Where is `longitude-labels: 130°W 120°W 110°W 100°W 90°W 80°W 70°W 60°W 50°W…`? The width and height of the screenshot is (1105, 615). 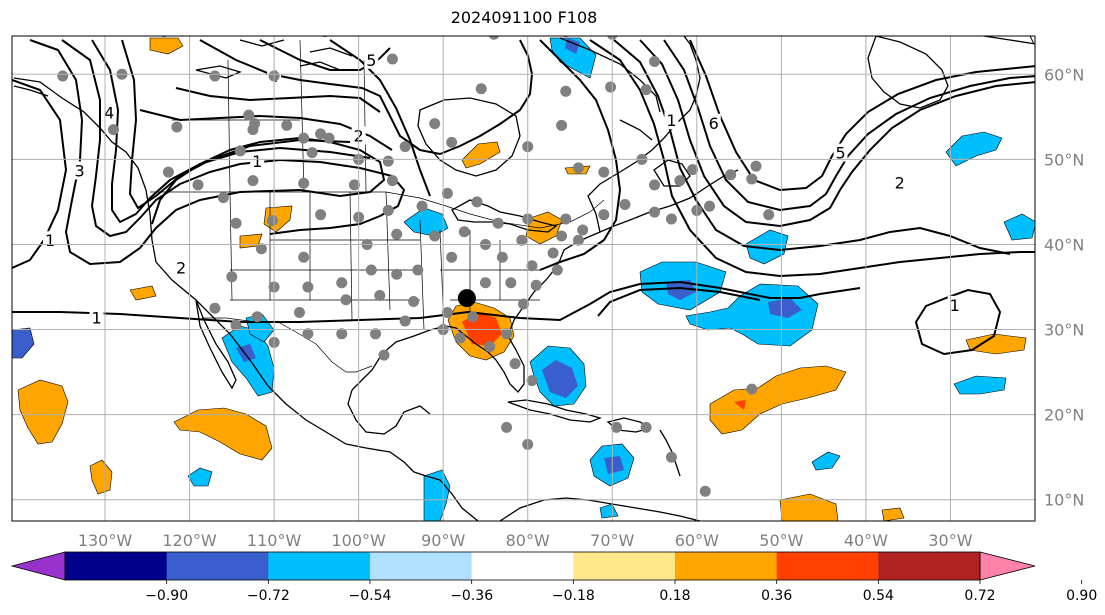
longitude-labels: 130°W 120°W 110°W 100°W 90°W 80°W 70°W 60°W 50°W… is located at coordinates (525, 540).